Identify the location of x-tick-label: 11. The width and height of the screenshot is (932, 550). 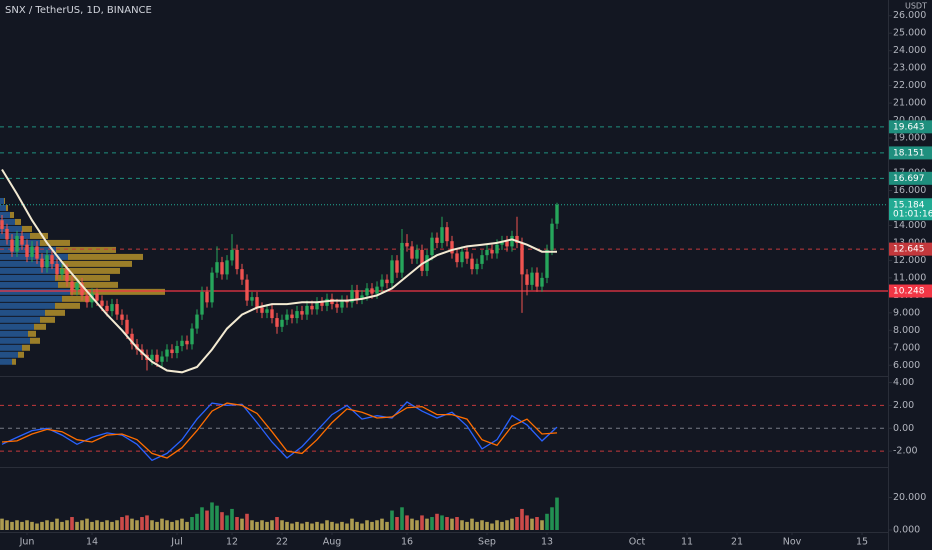
(687, 542).